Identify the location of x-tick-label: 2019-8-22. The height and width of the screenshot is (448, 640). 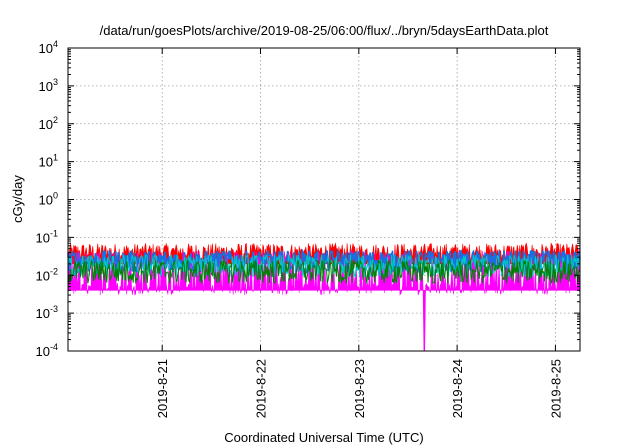
(261, 388).